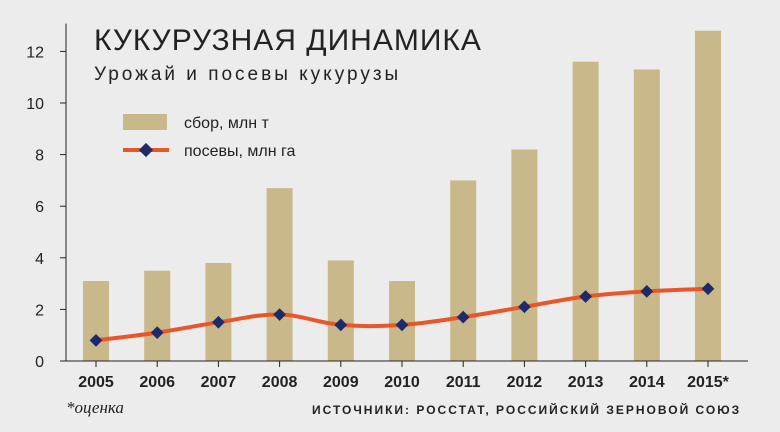 The height and width of the screenshot is (432, 780). I want to click on y-tick-label: 6, so click(39, 207).